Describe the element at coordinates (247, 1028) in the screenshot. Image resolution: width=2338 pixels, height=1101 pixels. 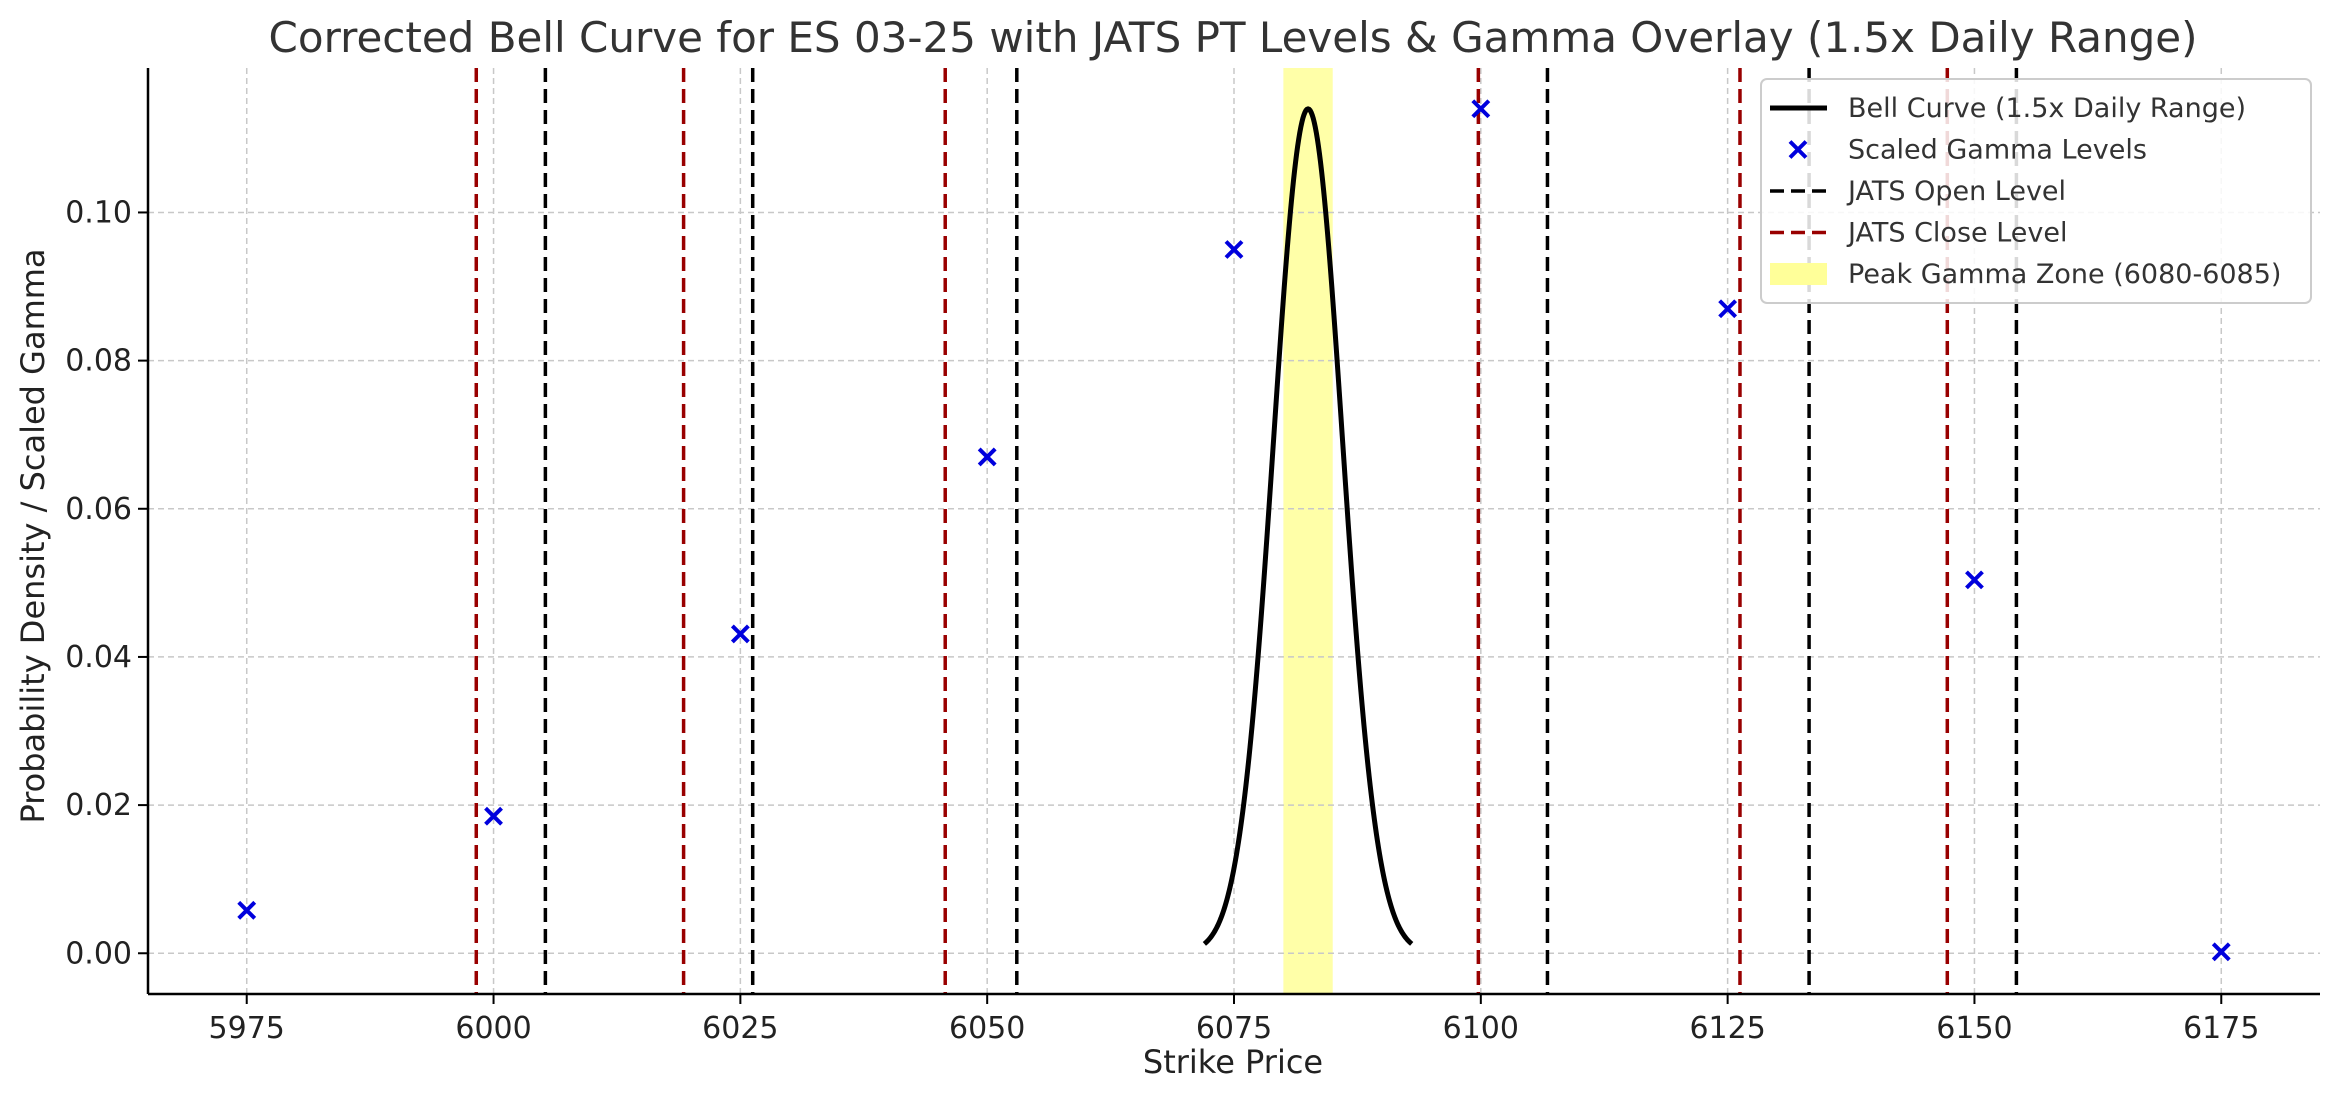
I see `x-tick-label: 5975` at that location.